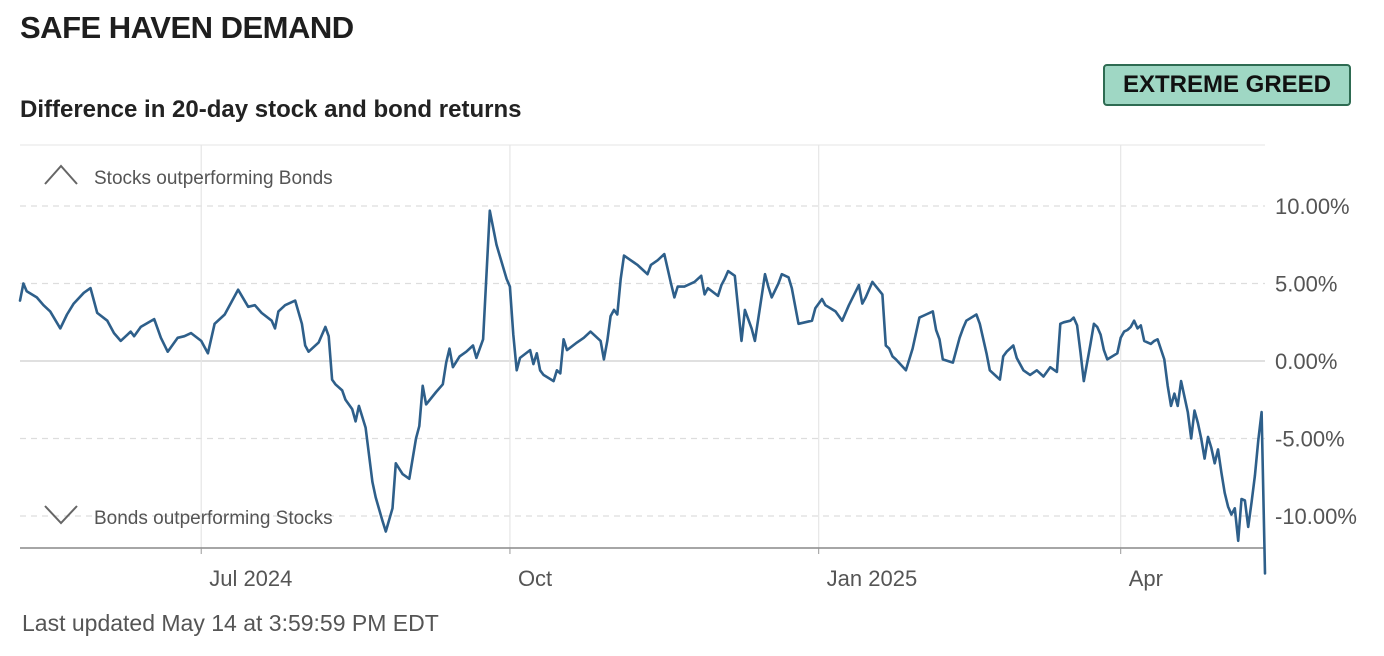 Image resolution: width=1384 pixels, height=656 pixels. Describe the element at coordinates (1306, 361) in the screenshot. I see `y-tick-label: 0.00%` at that location.